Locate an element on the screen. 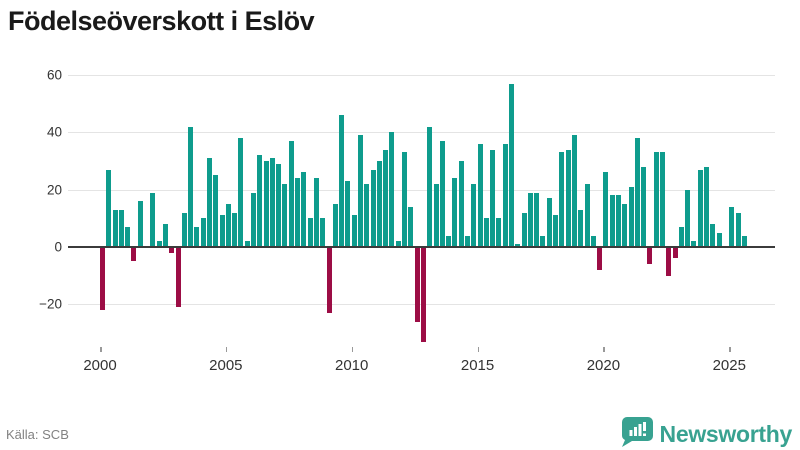  brand-name: Newsworthy is located at coordinates (726, 434).